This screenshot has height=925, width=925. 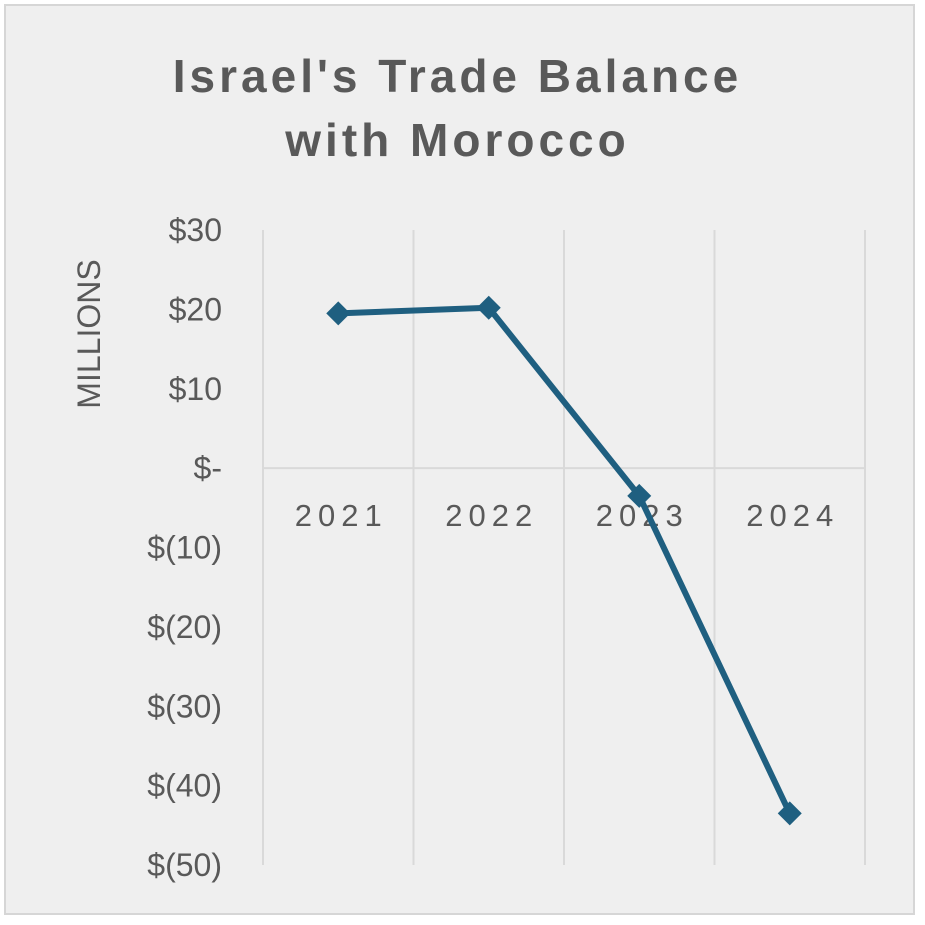 I want to click on y-axis-ticks: $30 $20 $10 $- $(10) $(20) $(30) $(40) $(50), so click(x=184, y=547).